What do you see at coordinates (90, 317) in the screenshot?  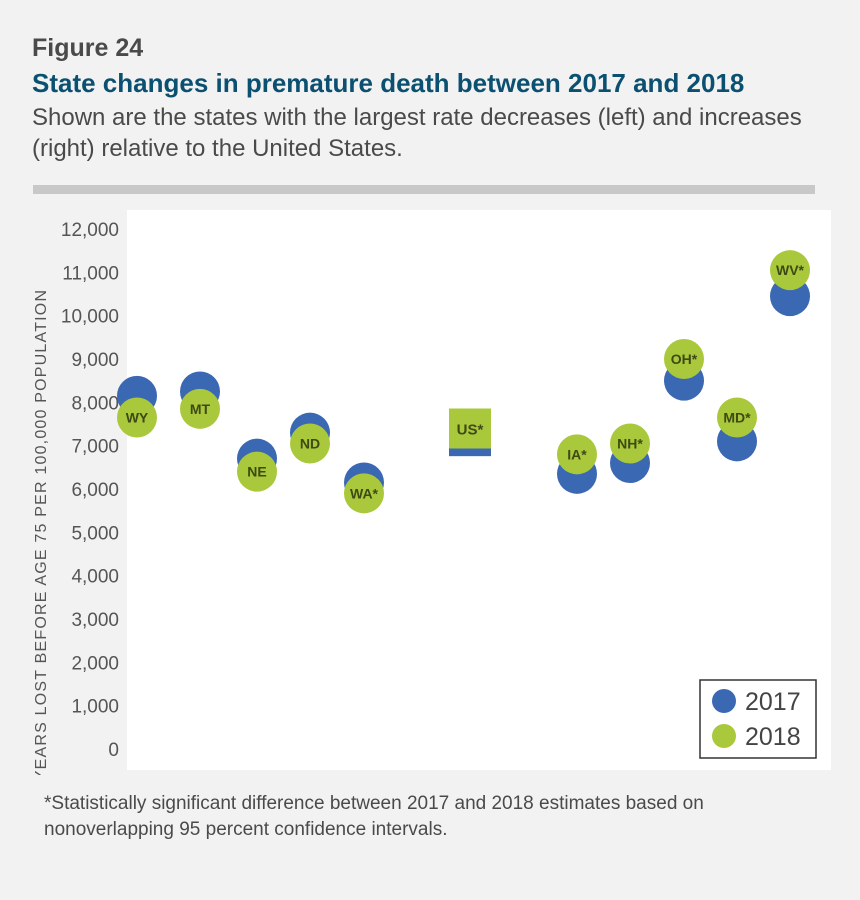 I see `y-tick-label: 10,000` at bounding box center [90, 317].